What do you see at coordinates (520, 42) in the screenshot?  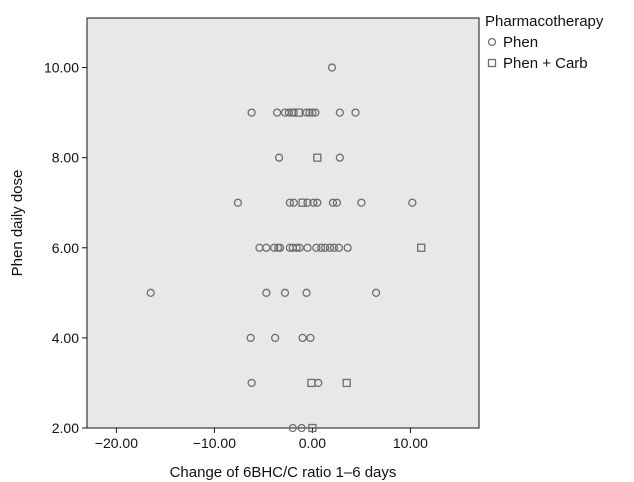 I see `legend-label: Phen` at bounding box center [520, 42].